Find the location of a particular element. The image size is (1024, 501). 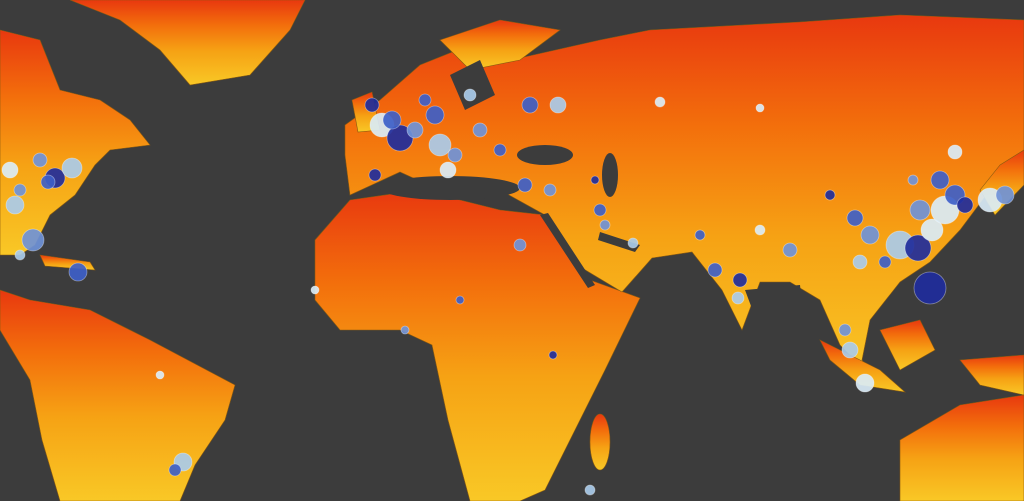

black-sea is located at coordinates (545, 155).